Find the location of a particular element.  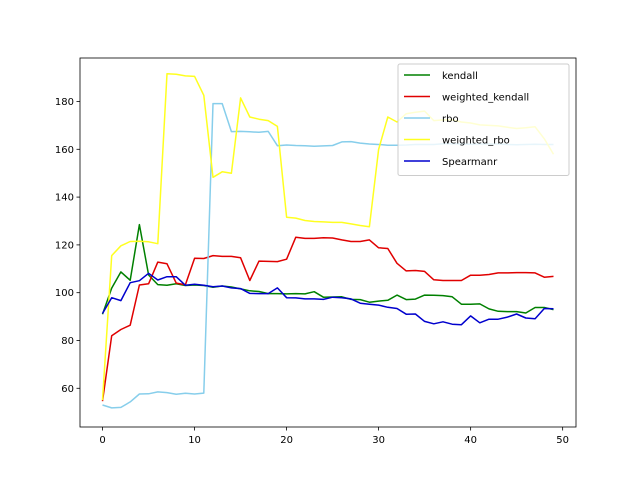

legend-label: weighted_rbo is located at coordinates (476, 141).